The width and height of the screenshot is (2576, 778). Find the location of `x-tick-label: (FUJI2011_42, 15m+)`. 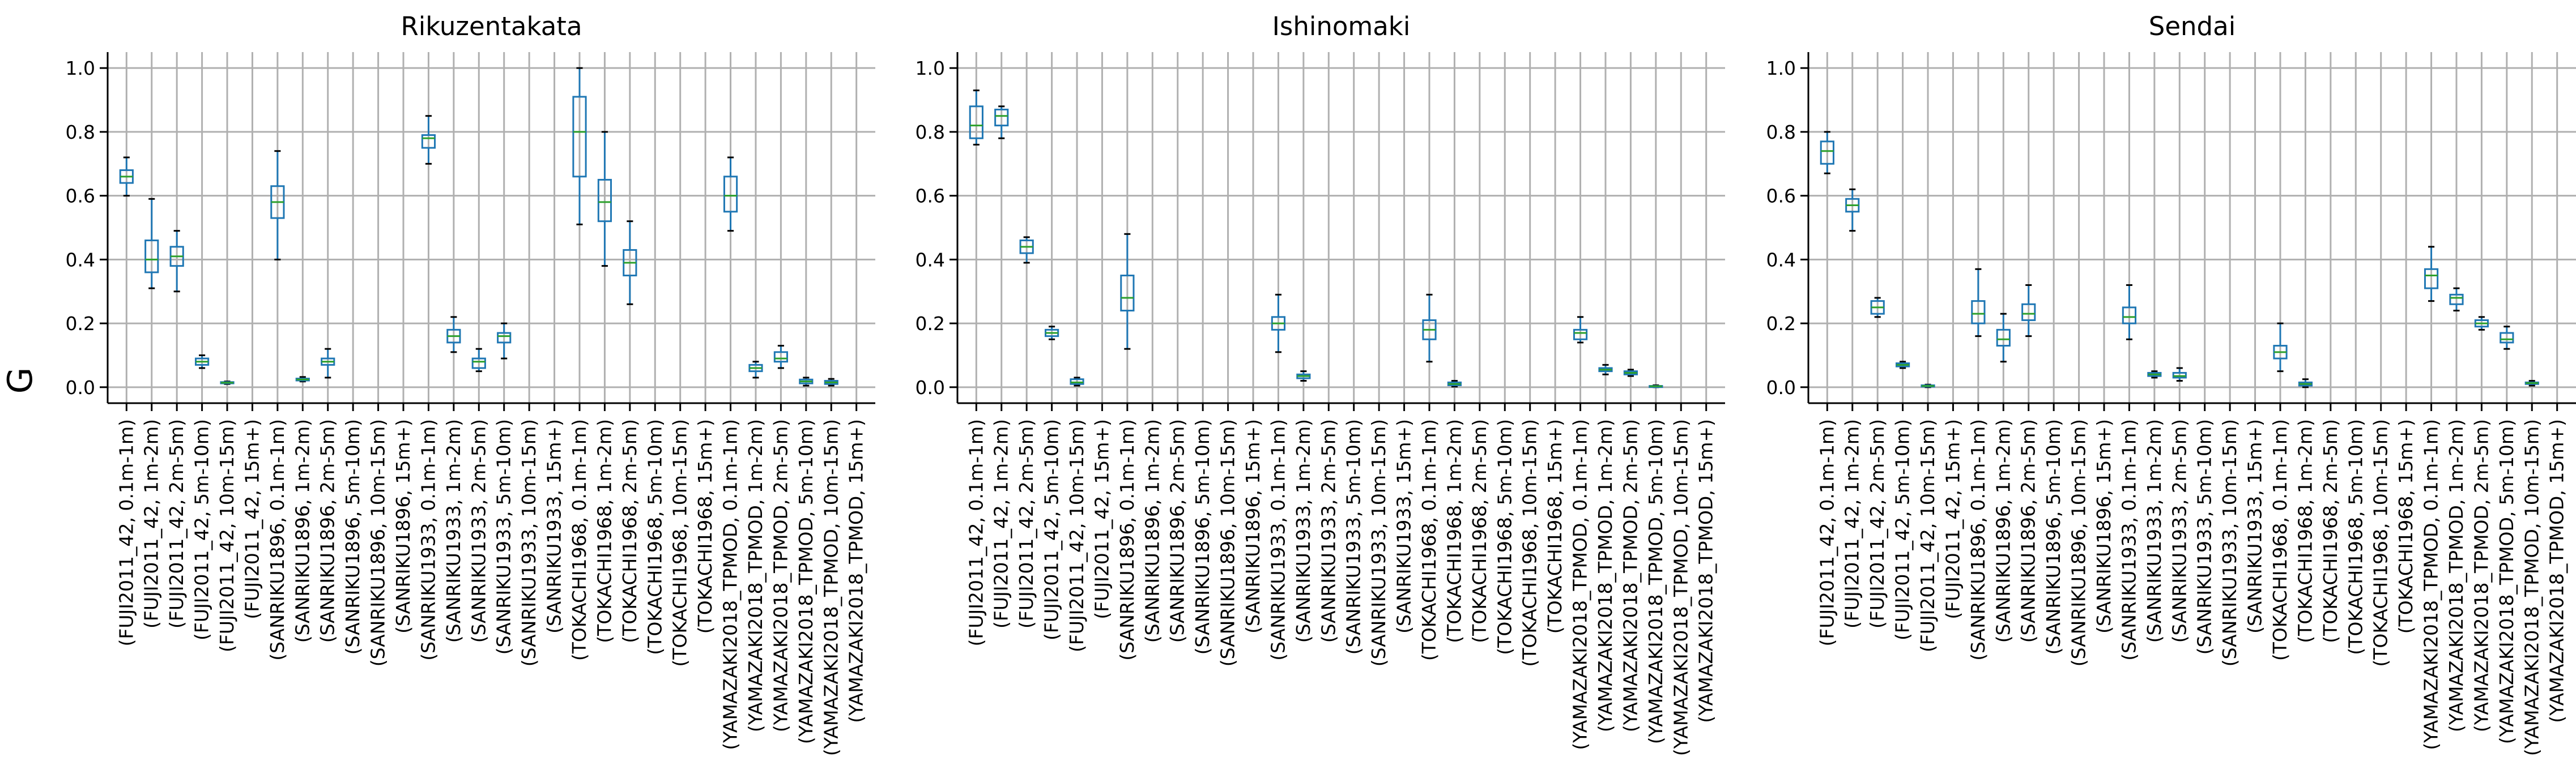

x-tick-label: (FUJI2011_42, 15m+) is located at coordinates (1102, 519).